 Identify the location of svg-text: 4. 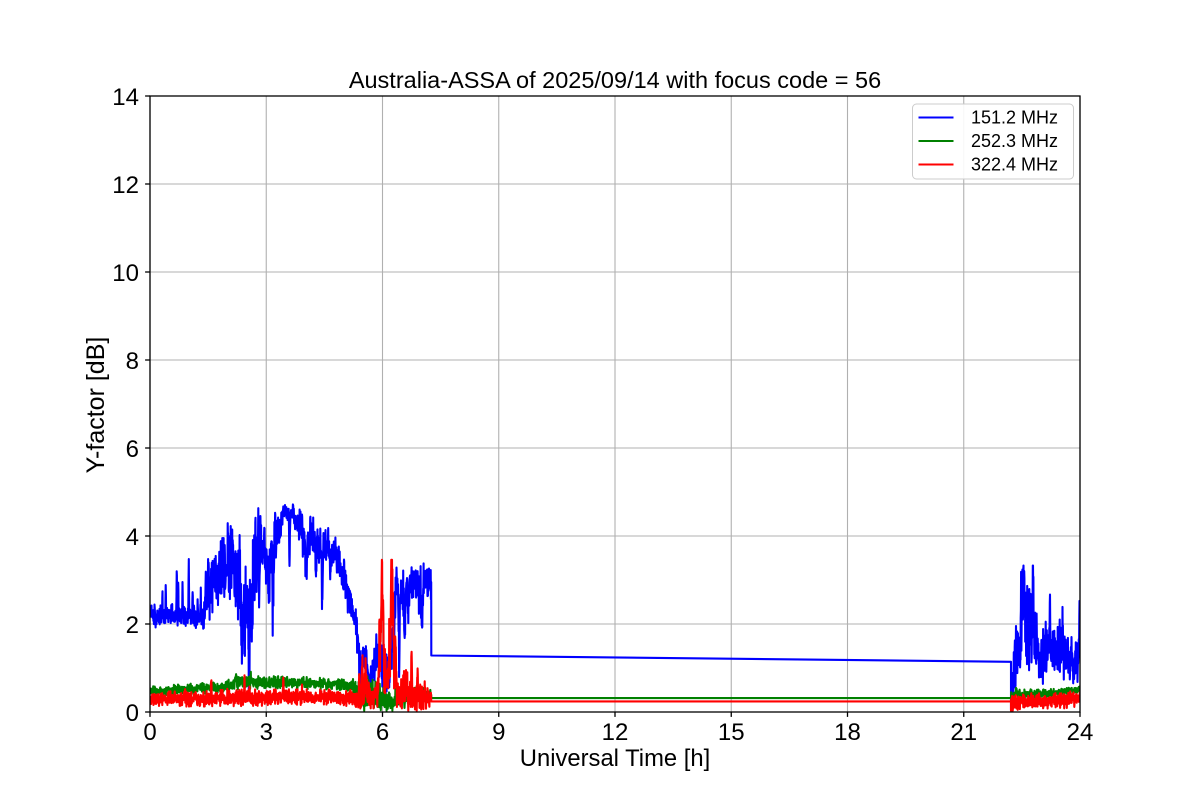
(132, 537).